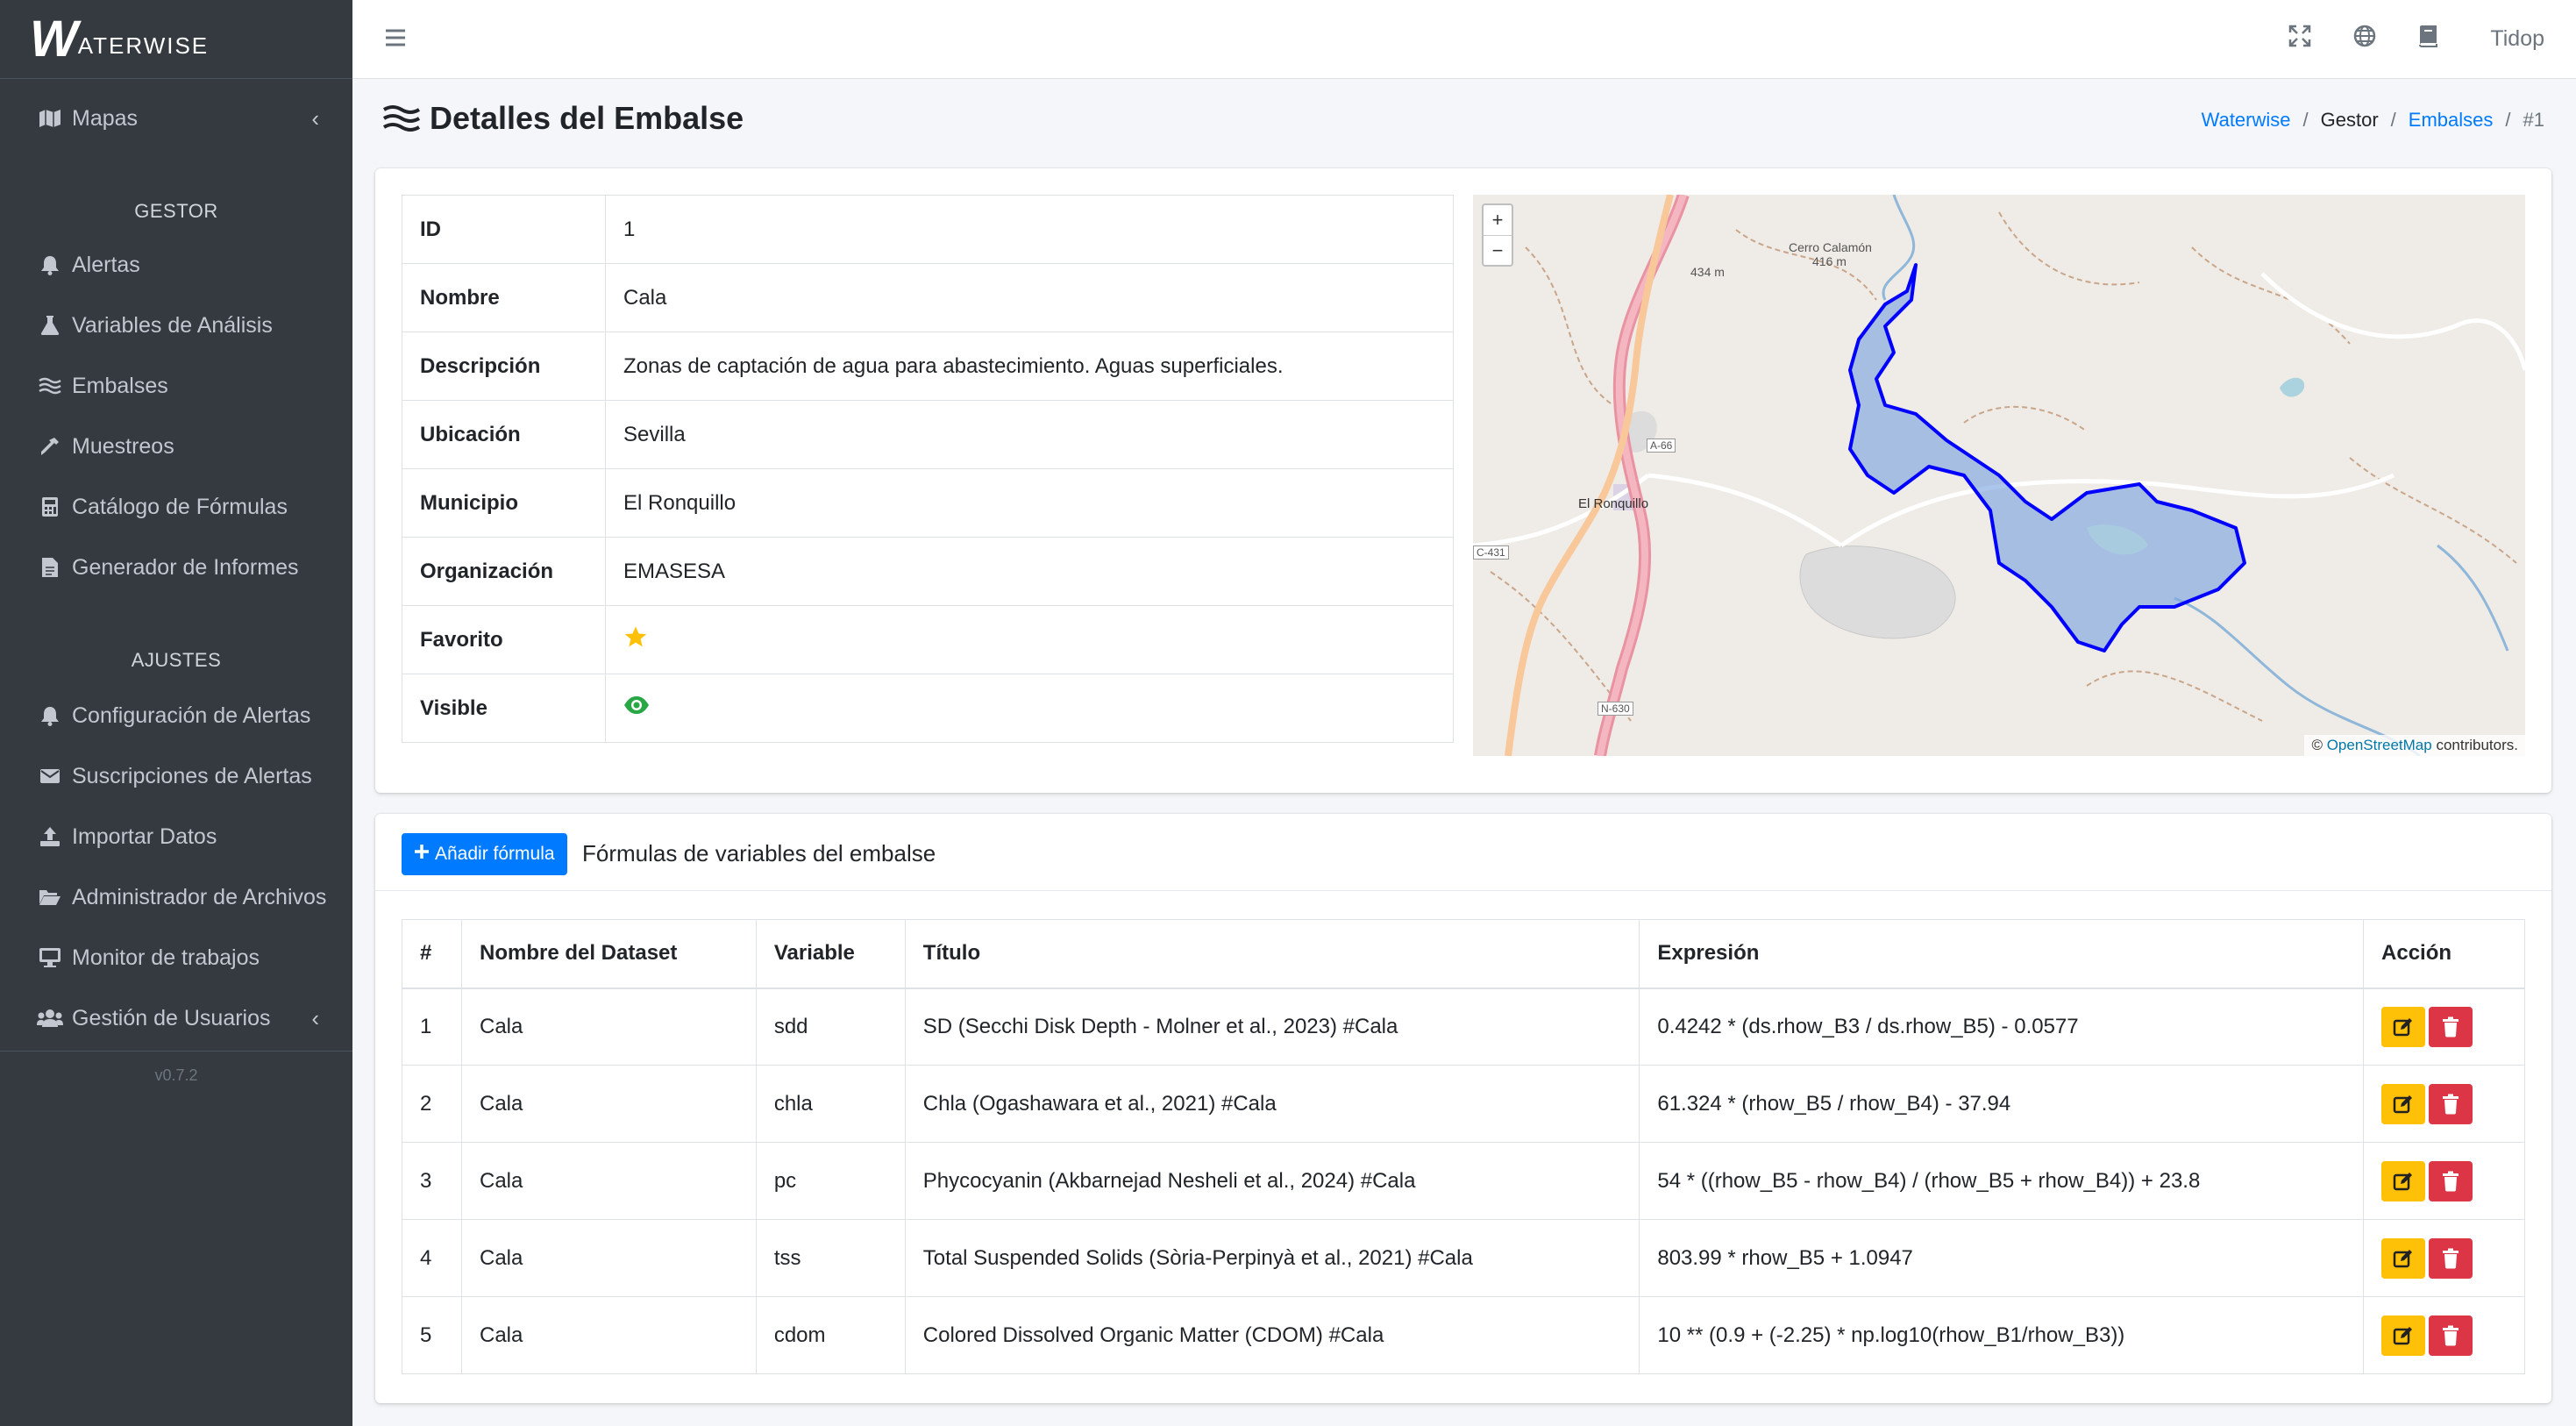  Describe the element at coordinates (106, 264) in the screenshot. I see `sidebar-item-label: Alertas` at that location.